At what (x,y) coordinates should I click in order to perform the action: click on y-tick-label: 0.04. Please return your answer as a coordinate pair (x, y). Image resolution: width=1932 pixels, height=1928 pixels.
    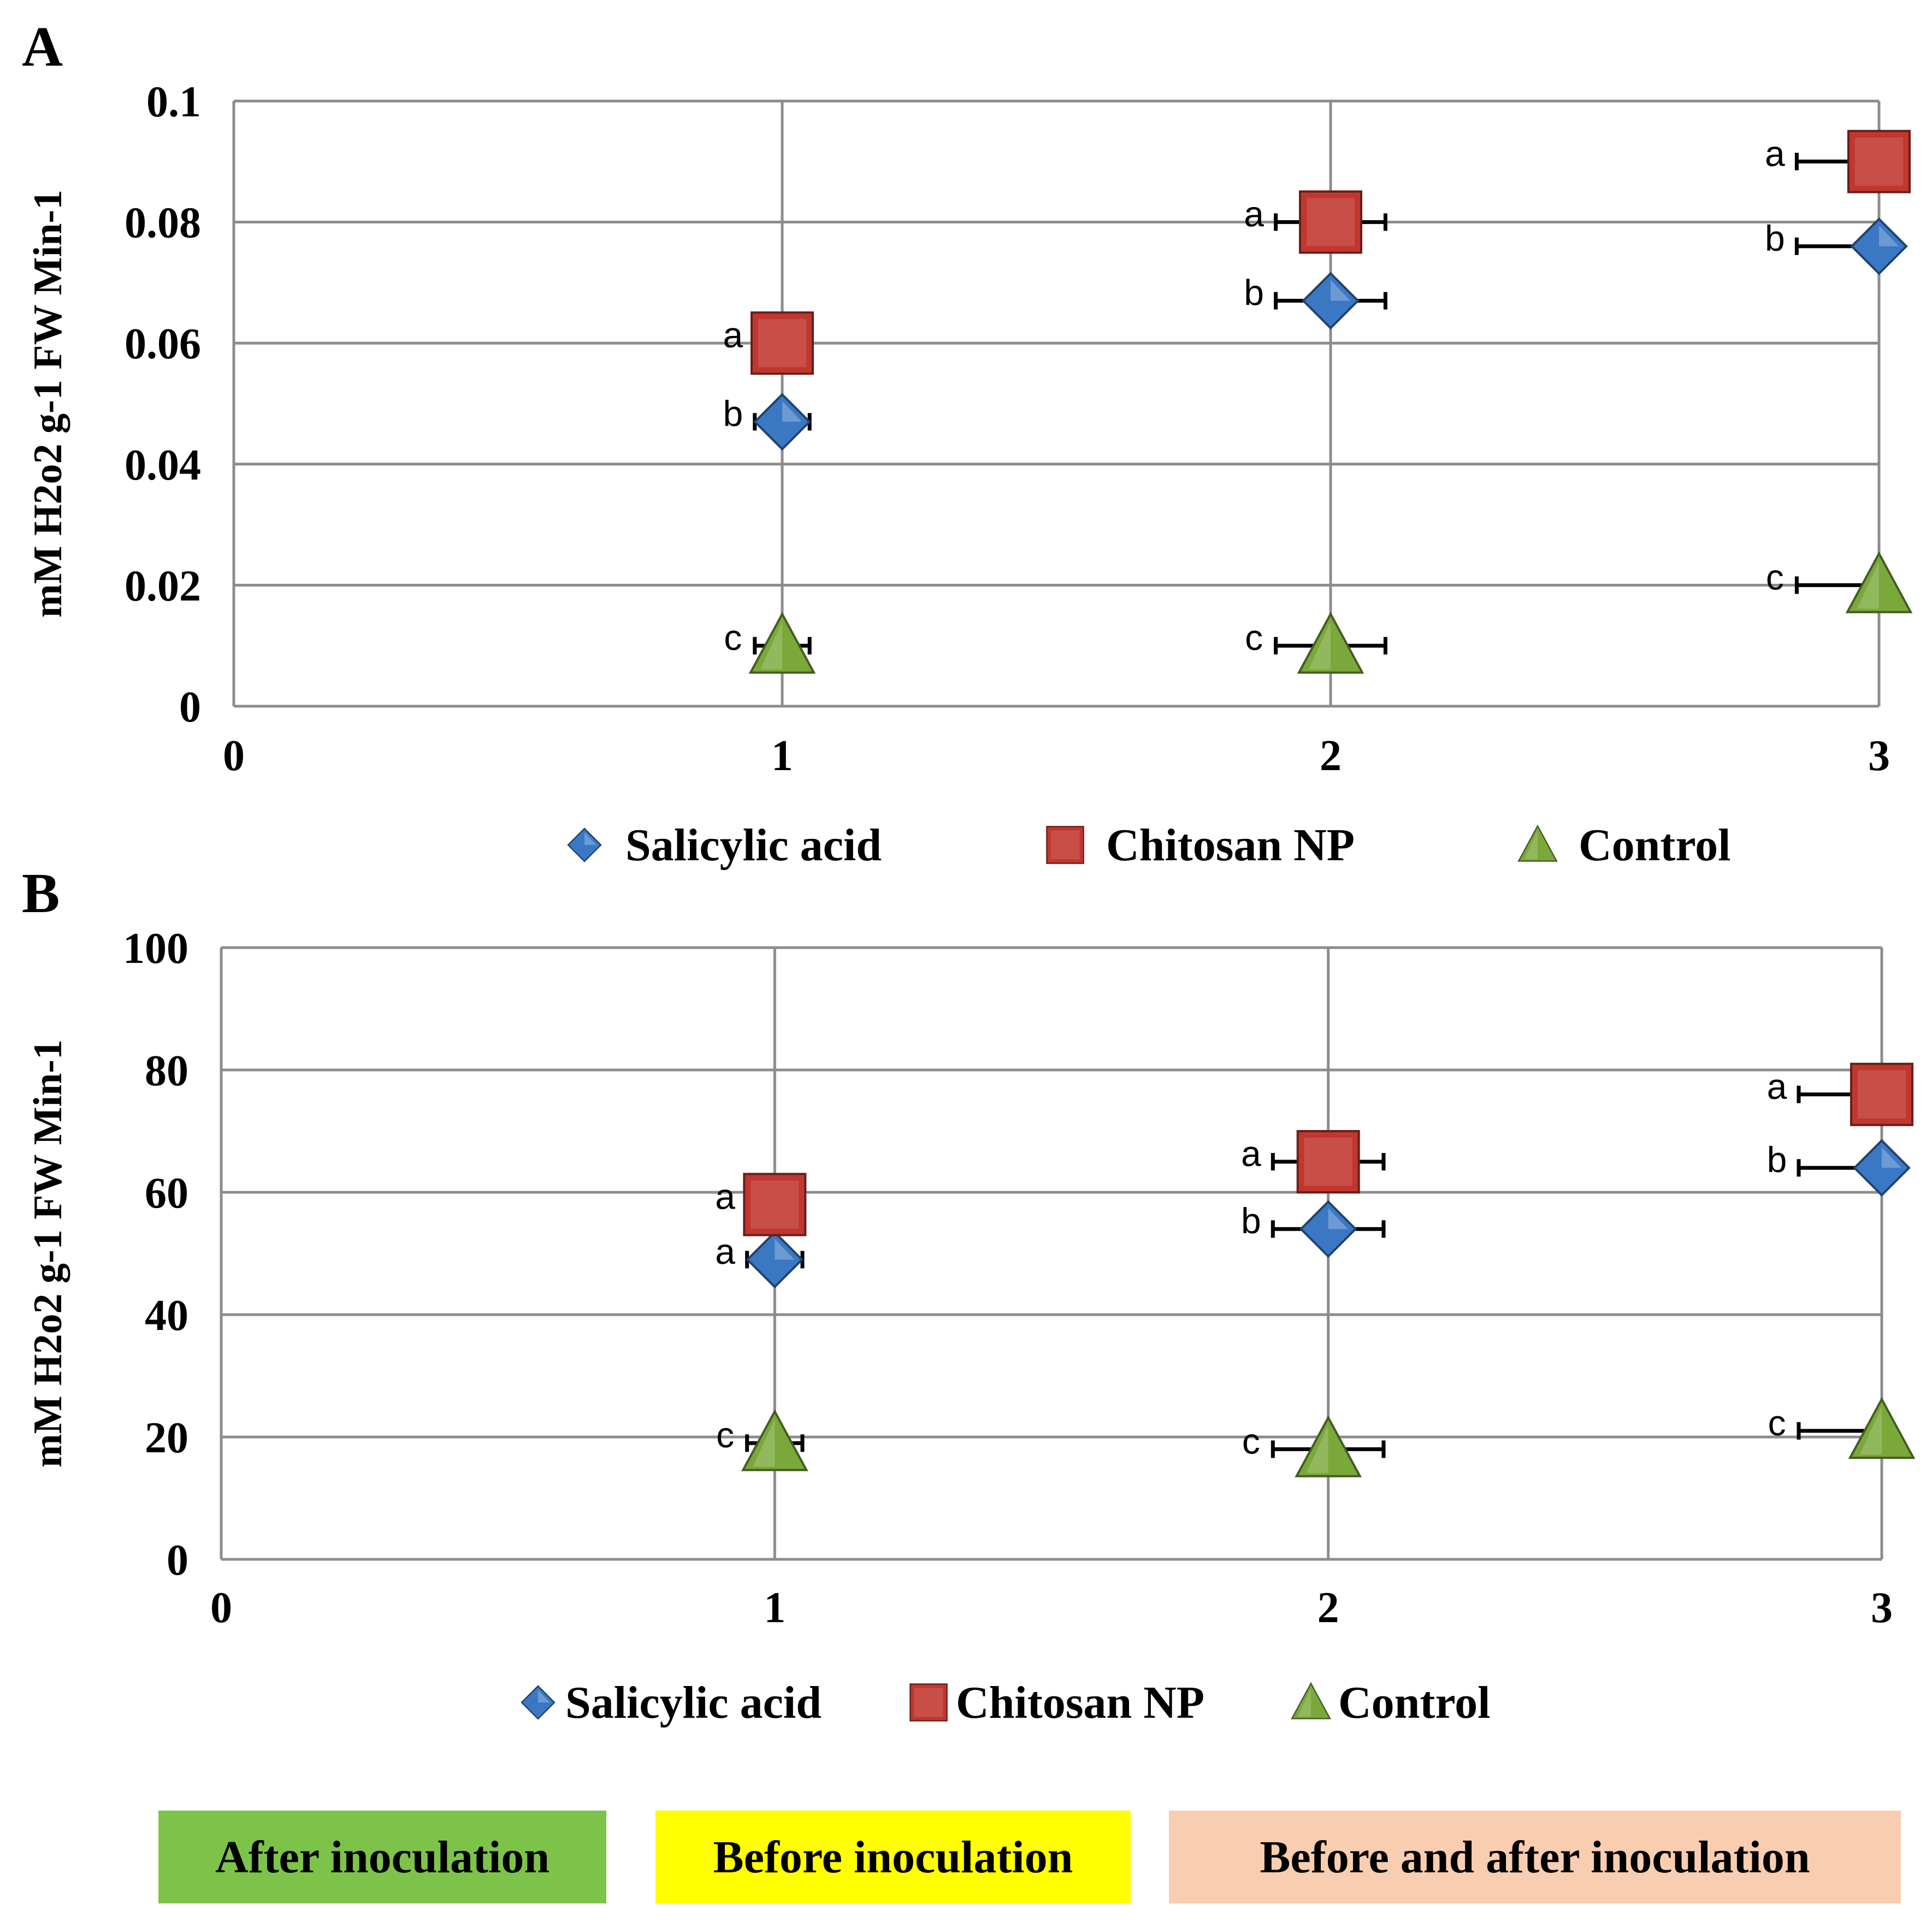
    Looking at the image, I should click on (163, 465).